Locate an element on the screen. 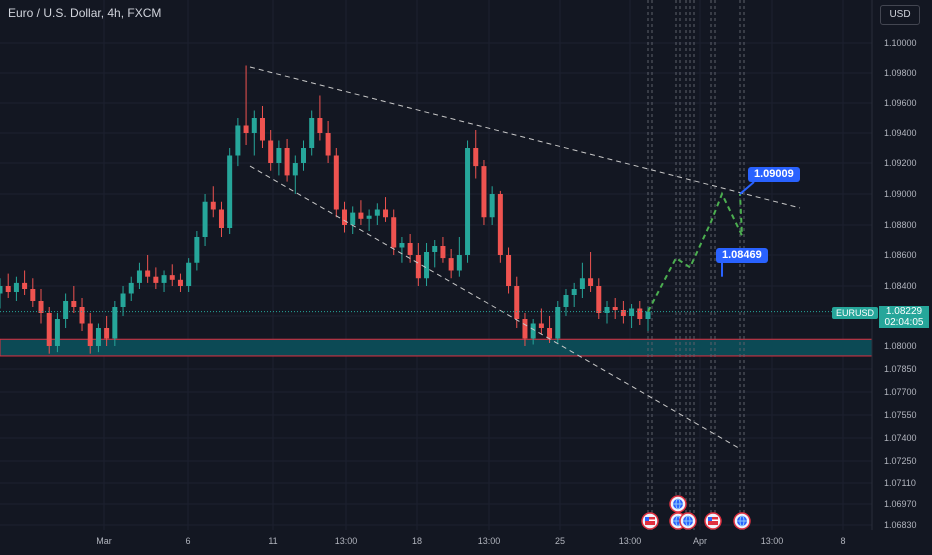  projection-path is located at coordinates (695, 251).